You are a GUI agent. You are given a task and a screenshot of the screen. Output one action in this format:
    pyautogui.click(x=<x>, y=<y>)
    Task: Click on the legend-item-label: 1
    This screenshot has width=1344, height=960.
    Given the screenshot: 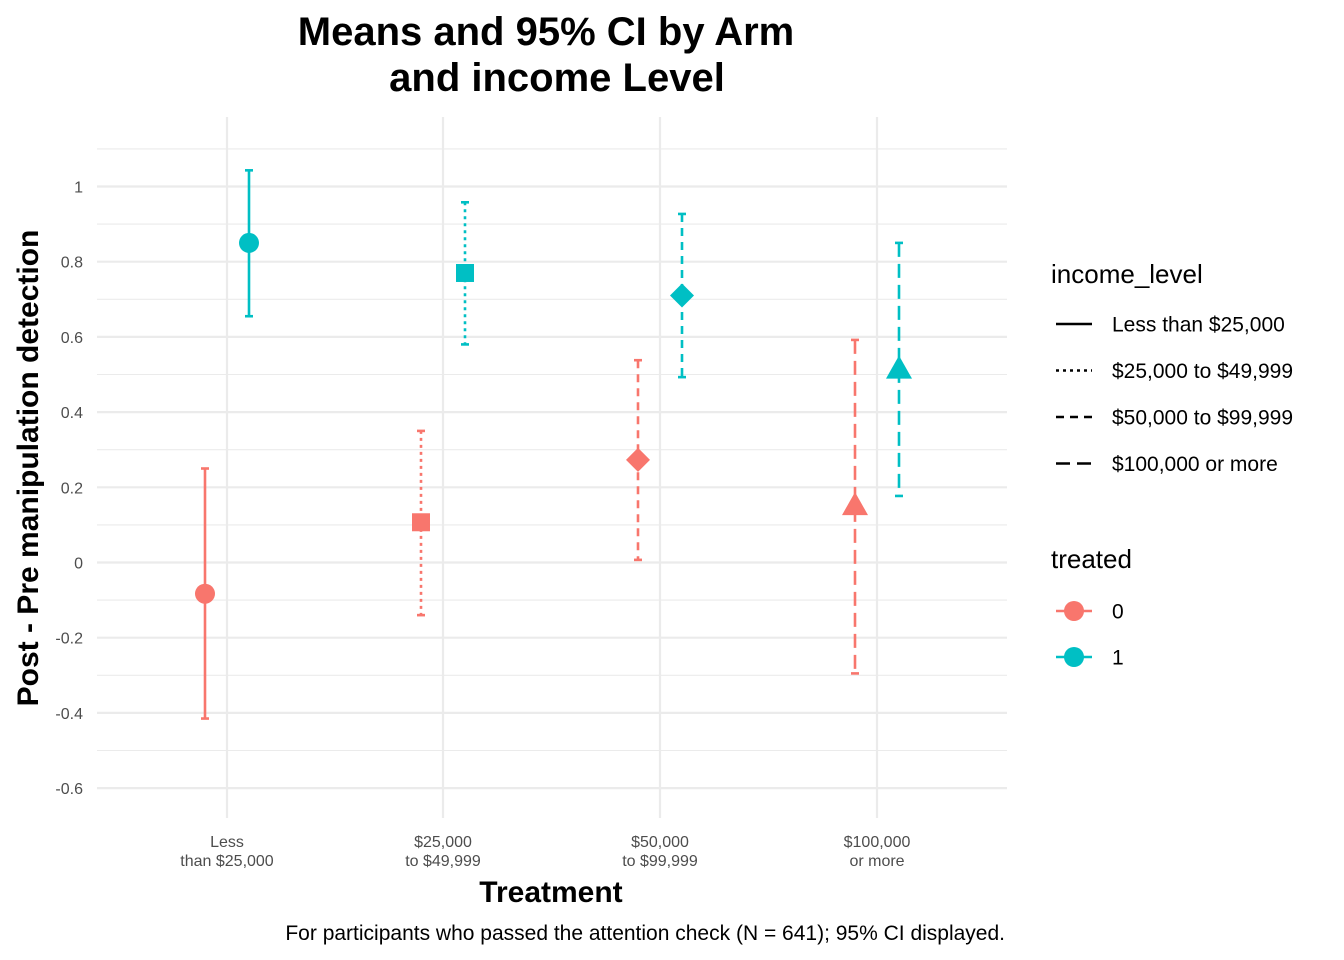 What is the action you would take?
    pyautogui.click(x=1118, y=658)
    